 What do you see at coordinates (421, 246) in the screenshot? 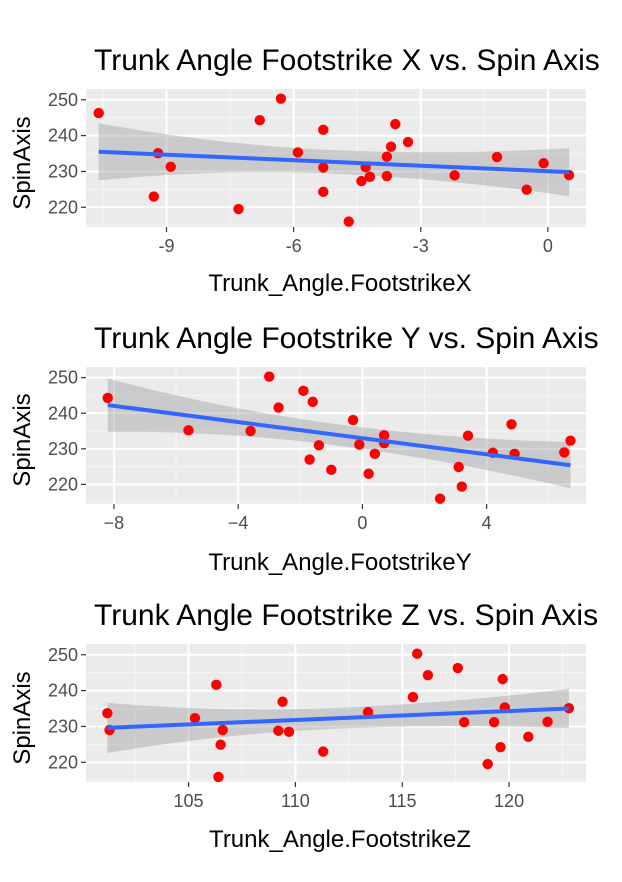
I see `x-tick-label: -3` at bounding box center [421, 246].